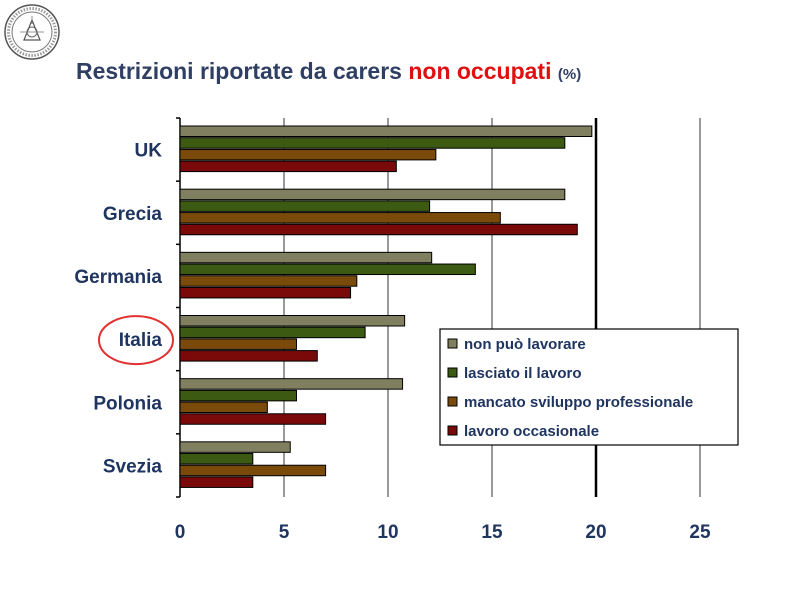  I want to click on category-label-italia: Italia, so click(141, 340).